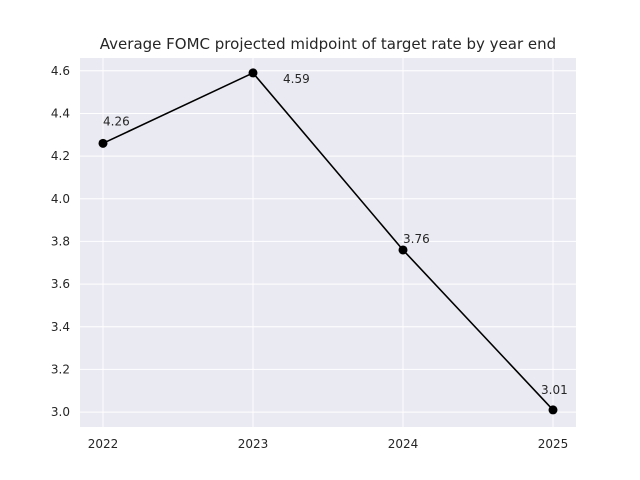  What do you see at coordinates (60, 327) in the screenshot?
I see `y-tick-label: 3.4` at bounding box center [60, 327].